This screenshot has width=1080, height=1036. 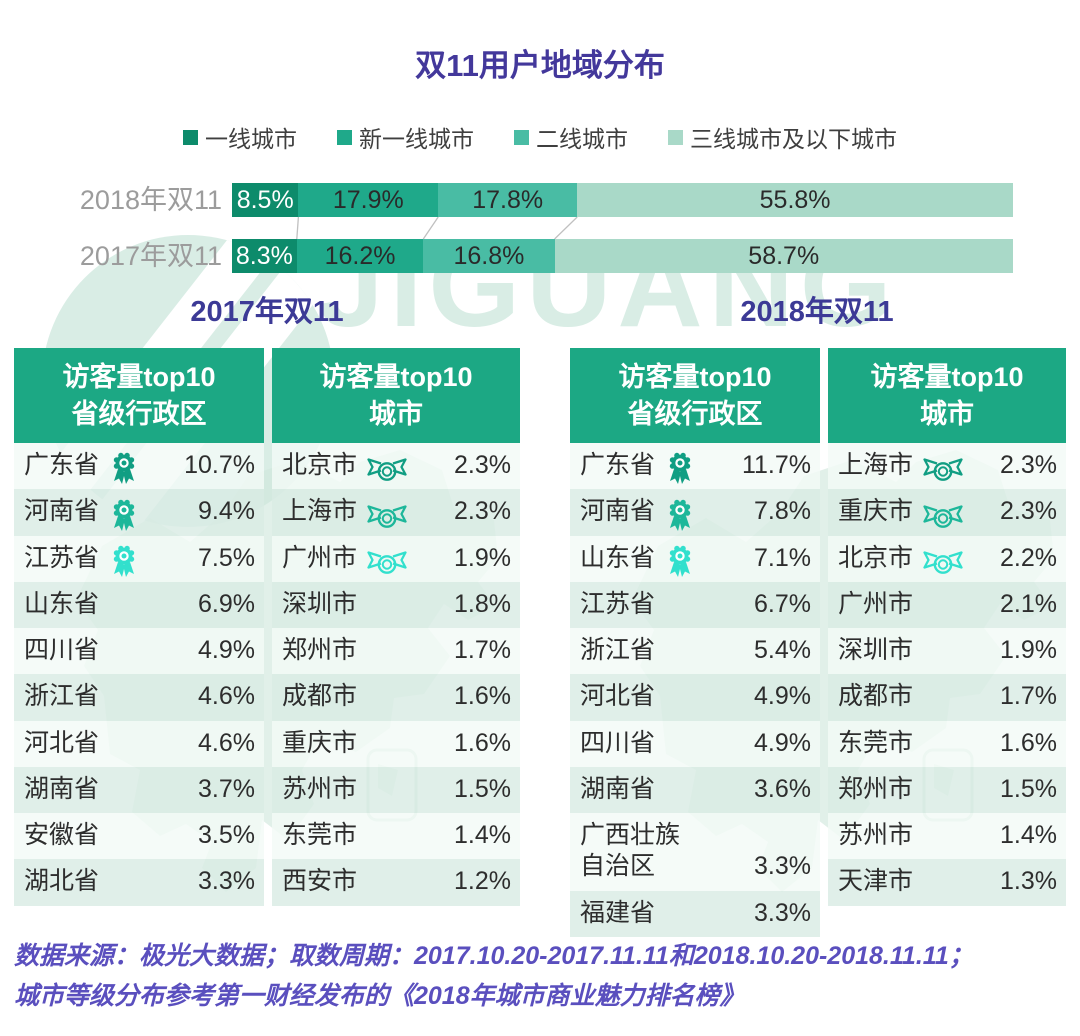 What do you see at coordinates (783, 256) in the screenshot?
I see `bar-segment: 58.7%` at bounding box center [783, 256].